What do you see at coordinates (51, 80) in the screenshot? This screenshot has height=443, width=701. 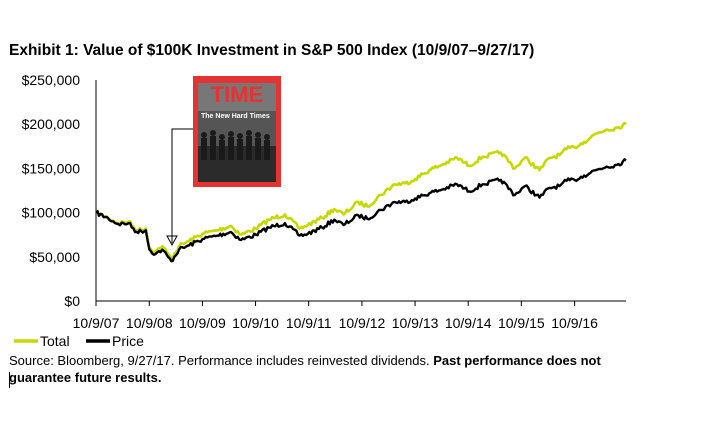 I see `y-tick-label: $250,000` at bounding box center [51, 80].